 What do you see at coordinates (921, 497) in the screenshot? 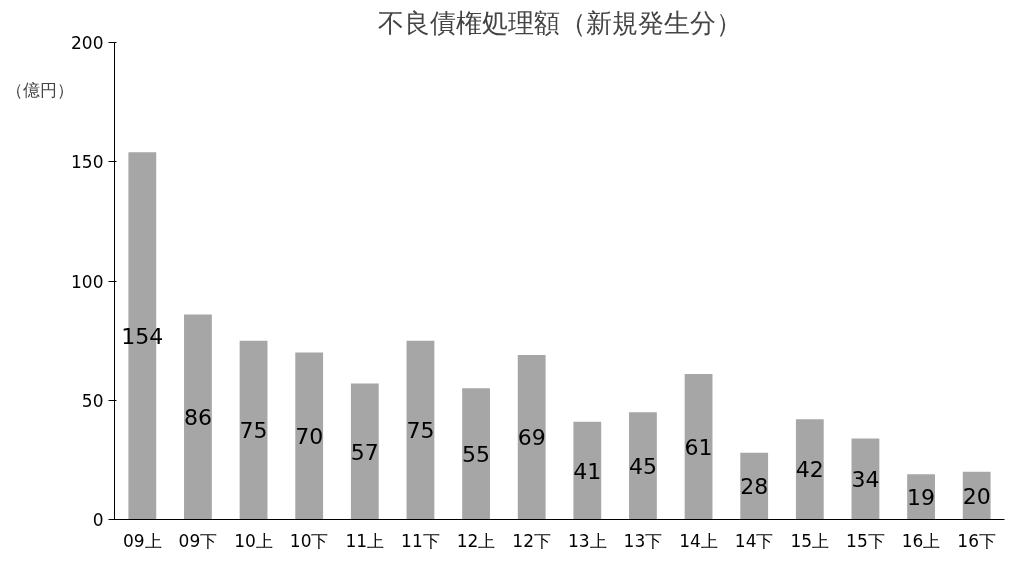
I see `data-label: 19` at bounding box center [921, 497].